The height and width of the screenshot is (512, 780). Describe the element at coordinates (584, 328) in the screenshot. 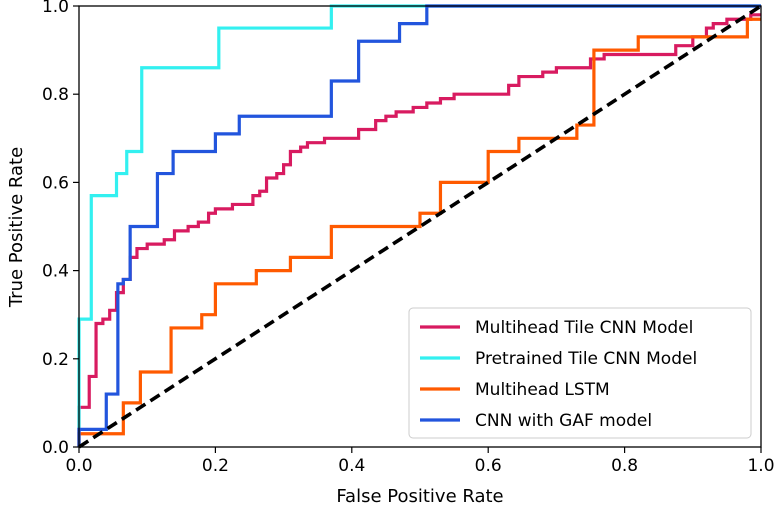

I see `legend-label-0: Multihead Tile CNN Model` at that location.